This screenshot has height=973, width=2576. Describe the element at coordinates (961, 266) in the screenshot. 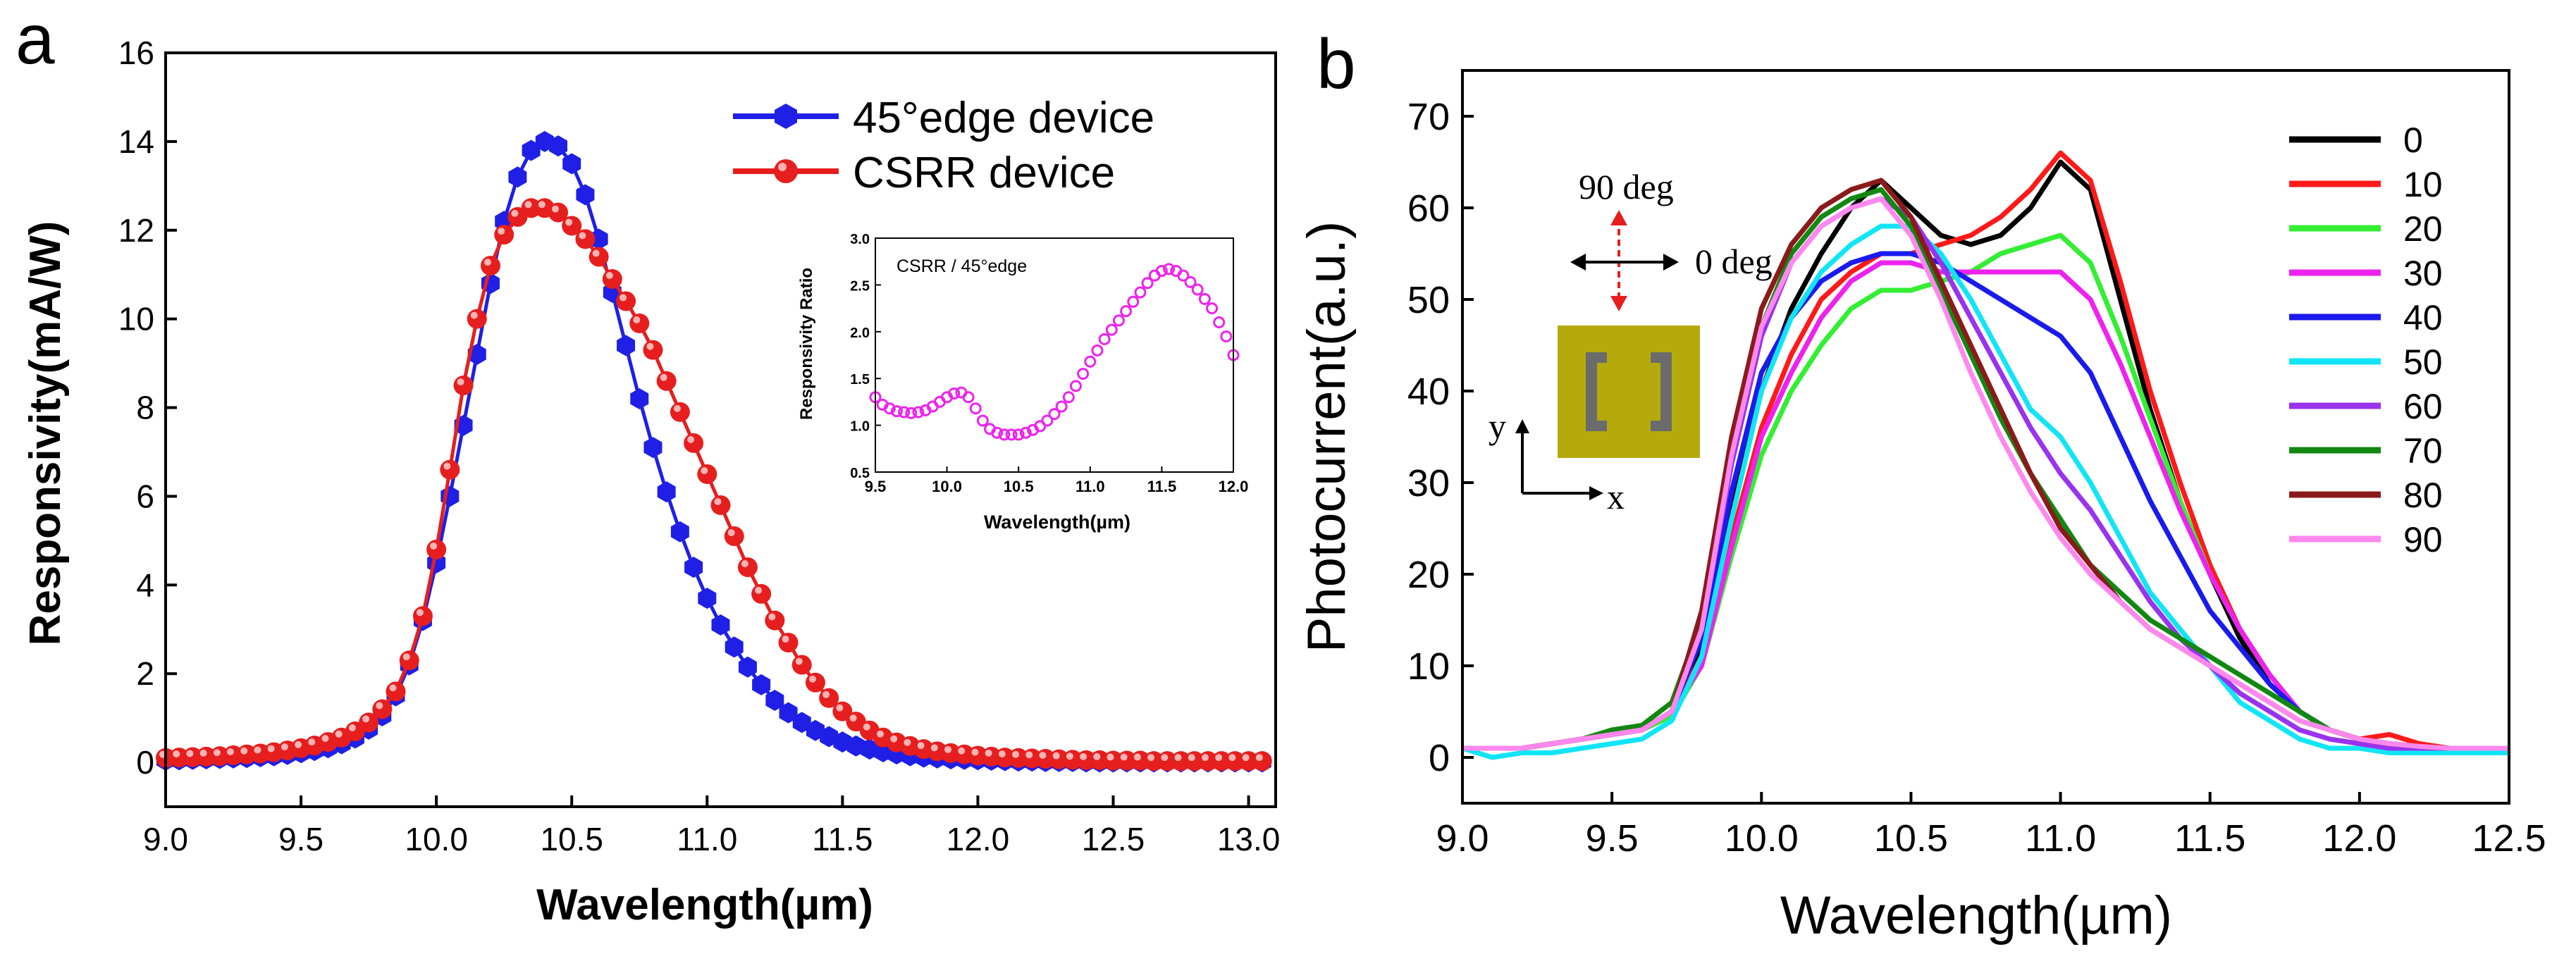

I see `inset-annotation: CSRR / 45°edge` at that location.